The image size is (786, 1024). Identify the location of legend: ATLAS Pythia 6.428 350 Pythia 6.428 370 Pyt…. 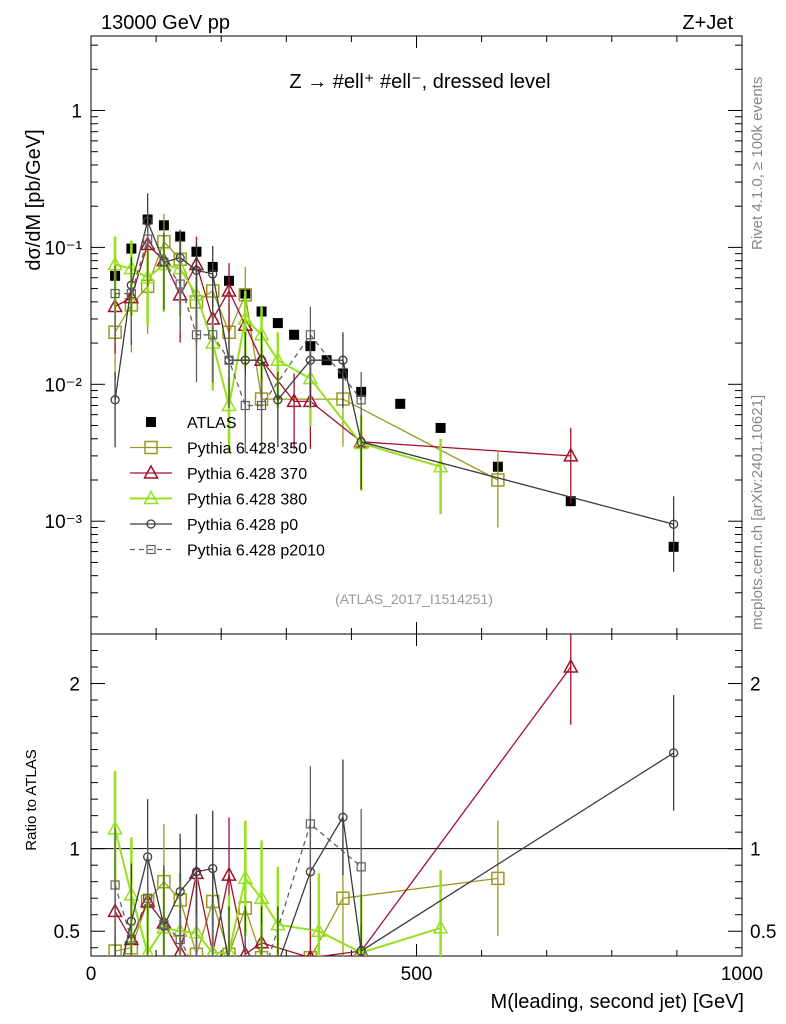
(227, 487).